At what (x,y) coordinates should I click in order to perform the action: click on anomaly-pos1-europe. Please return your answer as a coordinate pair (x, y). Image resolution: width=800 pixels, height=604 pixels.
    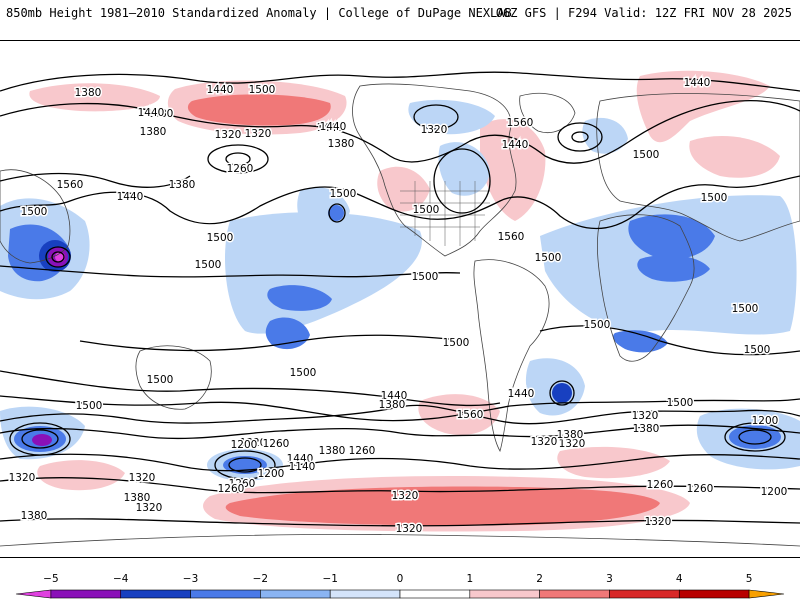
    Looking at the image, I should click on (734, 157).